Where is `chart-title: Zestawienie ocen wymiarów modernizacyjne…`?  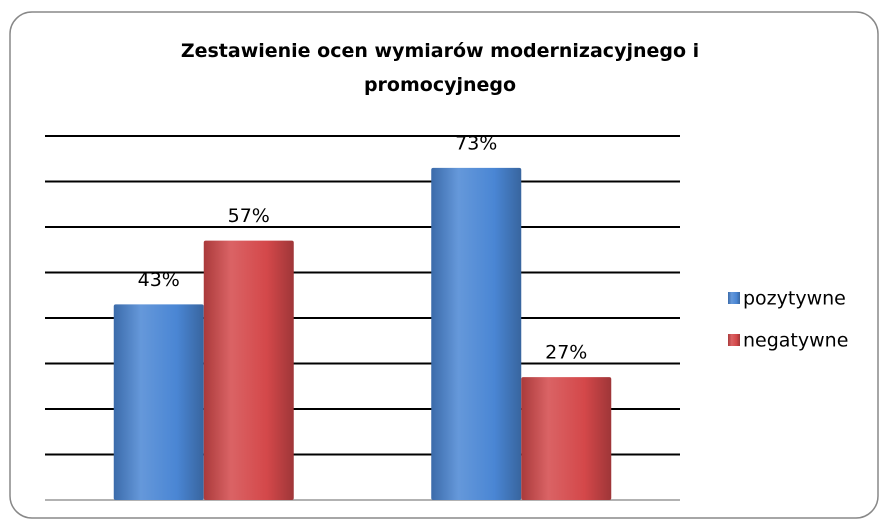
chart-title: Zestawienie ocen wymiarów modernizacyjne… is located at coordinates (440, 68).